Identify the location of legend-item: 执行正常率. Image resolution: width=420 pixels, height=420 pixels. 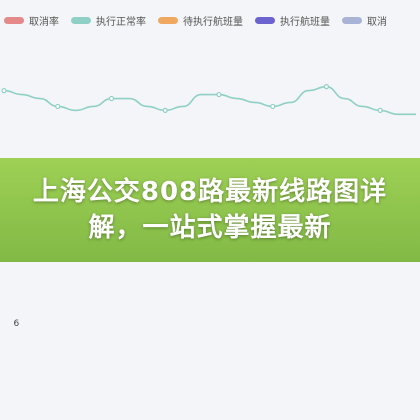
(108, 20).